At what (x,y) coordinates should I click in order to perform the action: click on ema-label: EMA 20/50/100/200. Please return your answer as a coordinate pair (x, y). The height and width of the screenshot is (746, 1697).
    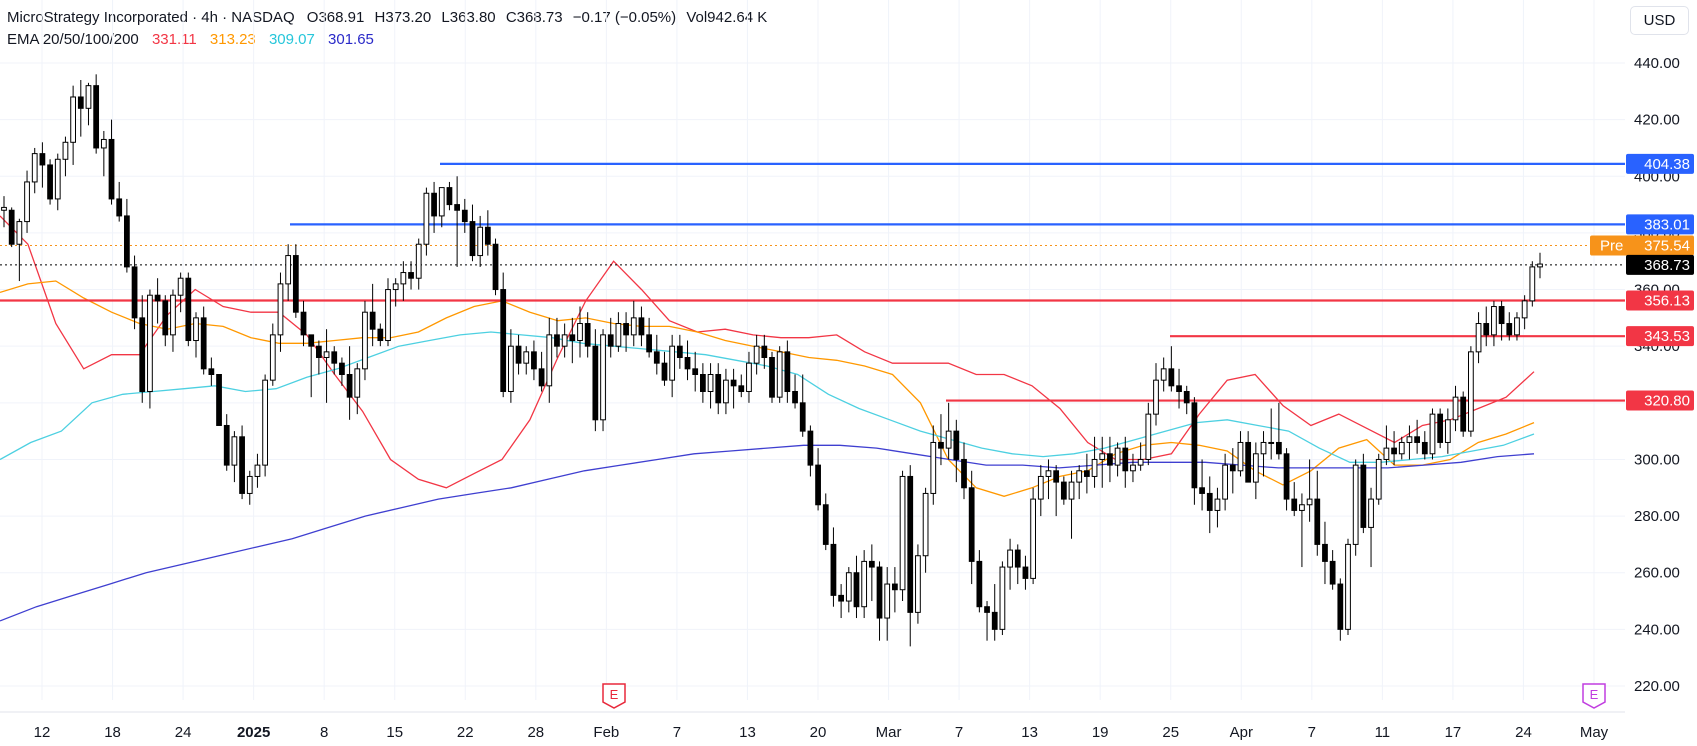
    Looking at the image, I should click on (73, 39).